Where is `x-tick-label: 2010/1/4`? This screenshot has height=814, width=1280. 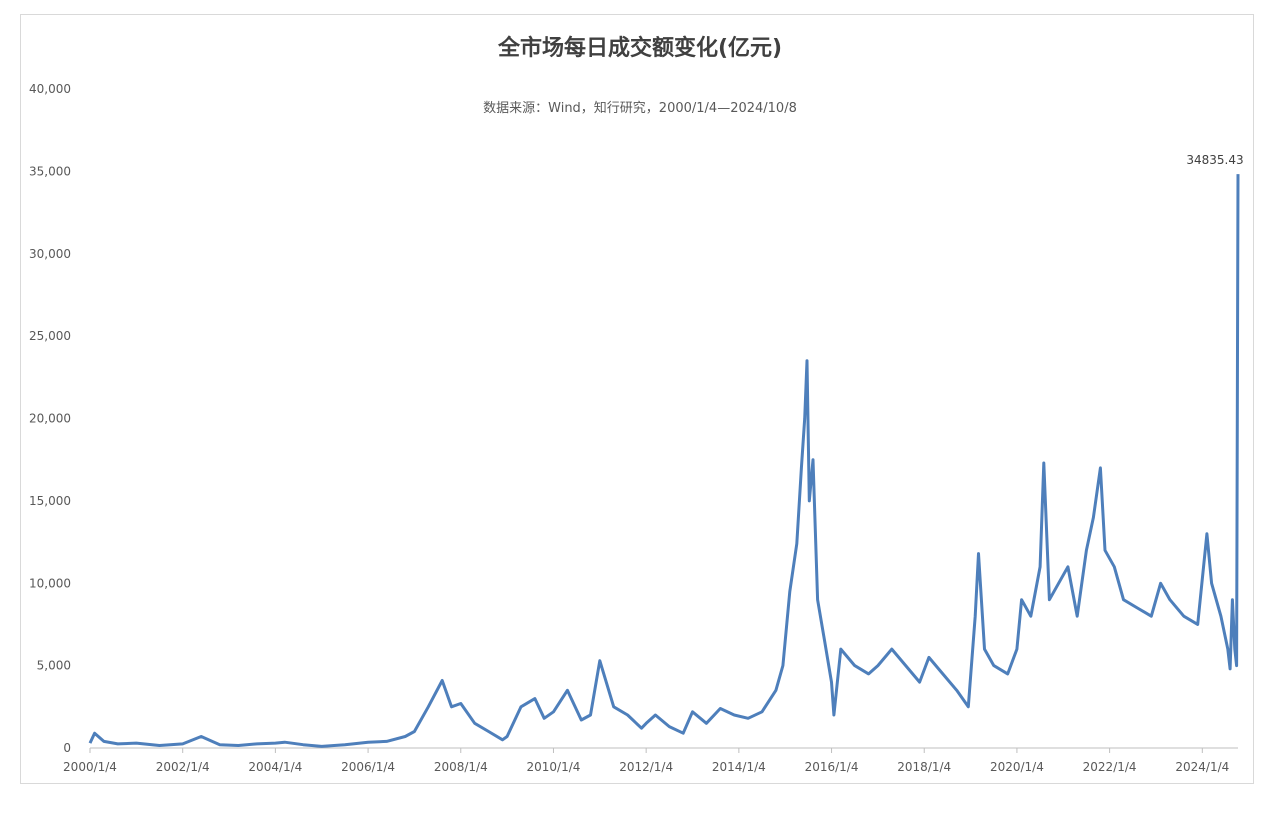 x-tick-label: 2010/1/4 is located at coordinates (554, 767).